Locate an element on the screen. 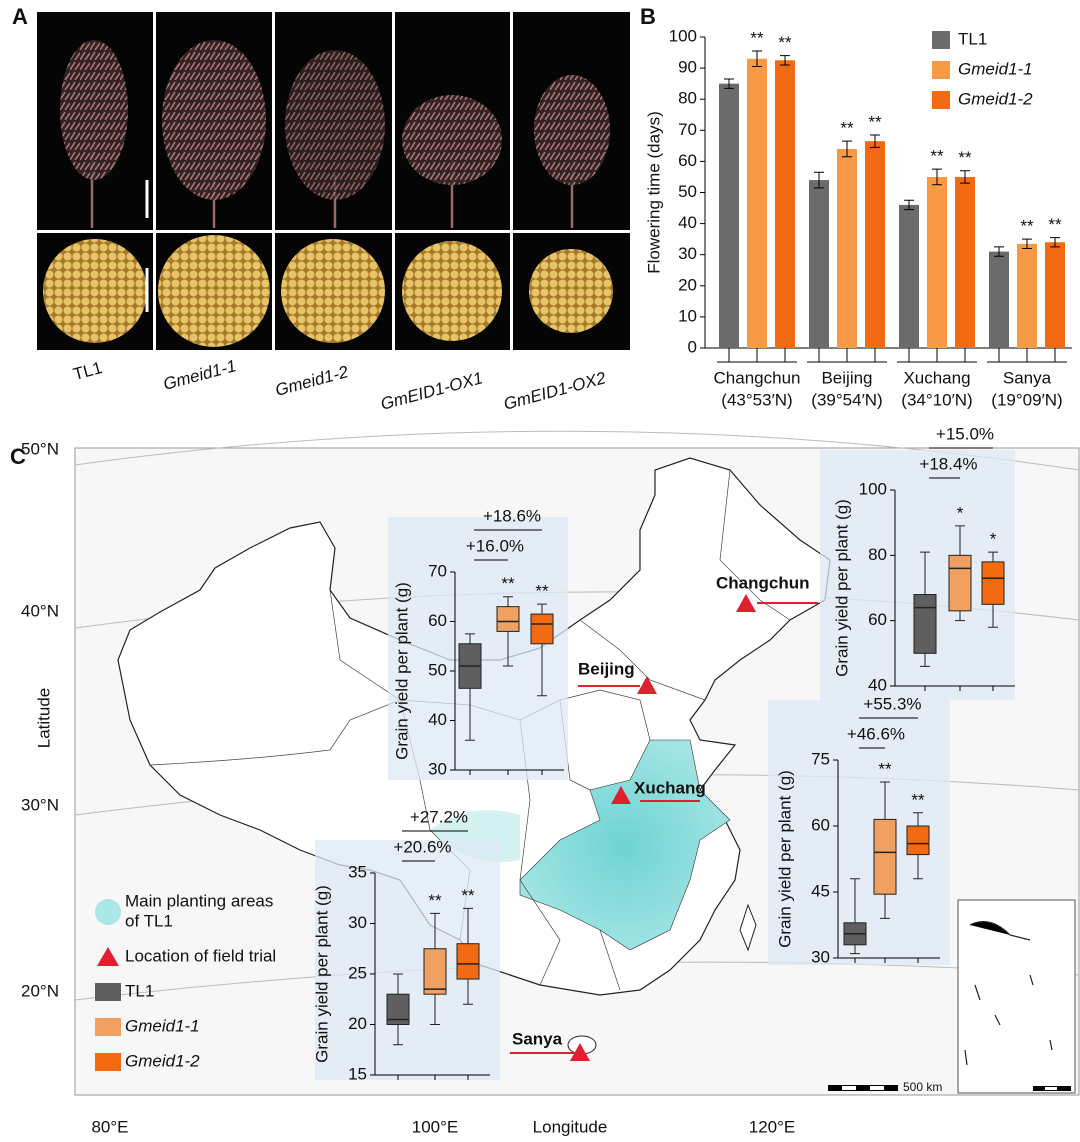 Image resolution: width=1080 pixels, height=1142 pixels. city-label: Beijing is located at coordinates (606, 668).